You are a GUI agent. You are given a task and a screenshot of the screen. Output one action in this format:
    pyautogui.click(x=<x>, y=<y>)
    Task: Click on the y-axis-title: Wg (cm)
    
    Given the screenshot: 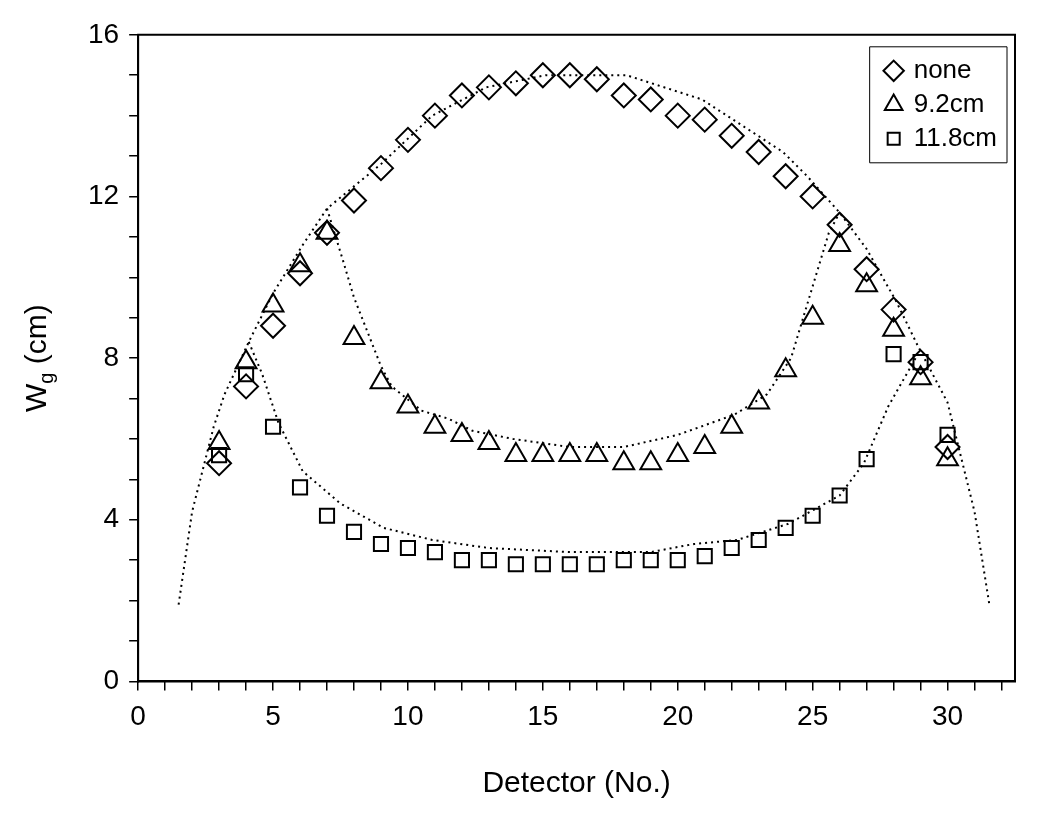 What is the action you would take?
    pyautogui.click(x=38, y=358)
    